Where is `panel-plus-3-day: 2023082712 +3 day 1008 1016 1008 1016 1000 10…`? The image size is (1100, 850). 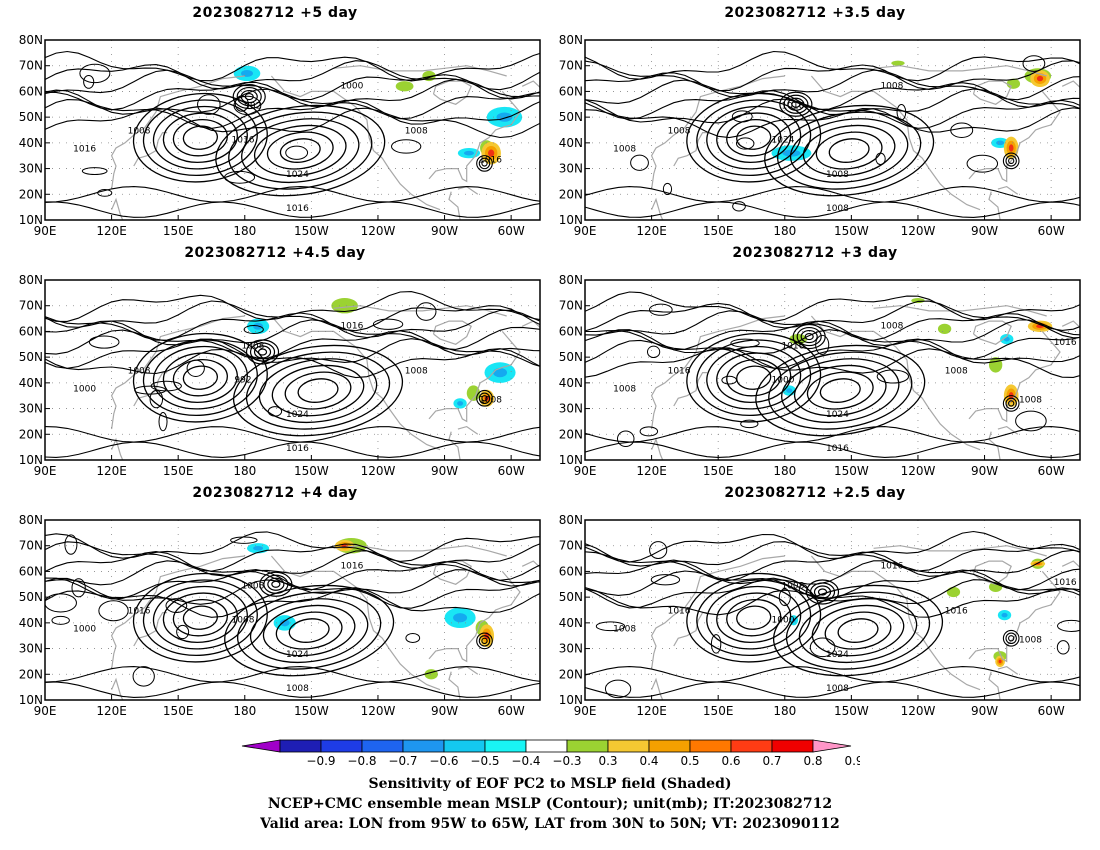
panel-plus-3-day: 2023082712 +3 day 1008 1016 1008 1016 1000 10… is located at coordinates (815, 365).